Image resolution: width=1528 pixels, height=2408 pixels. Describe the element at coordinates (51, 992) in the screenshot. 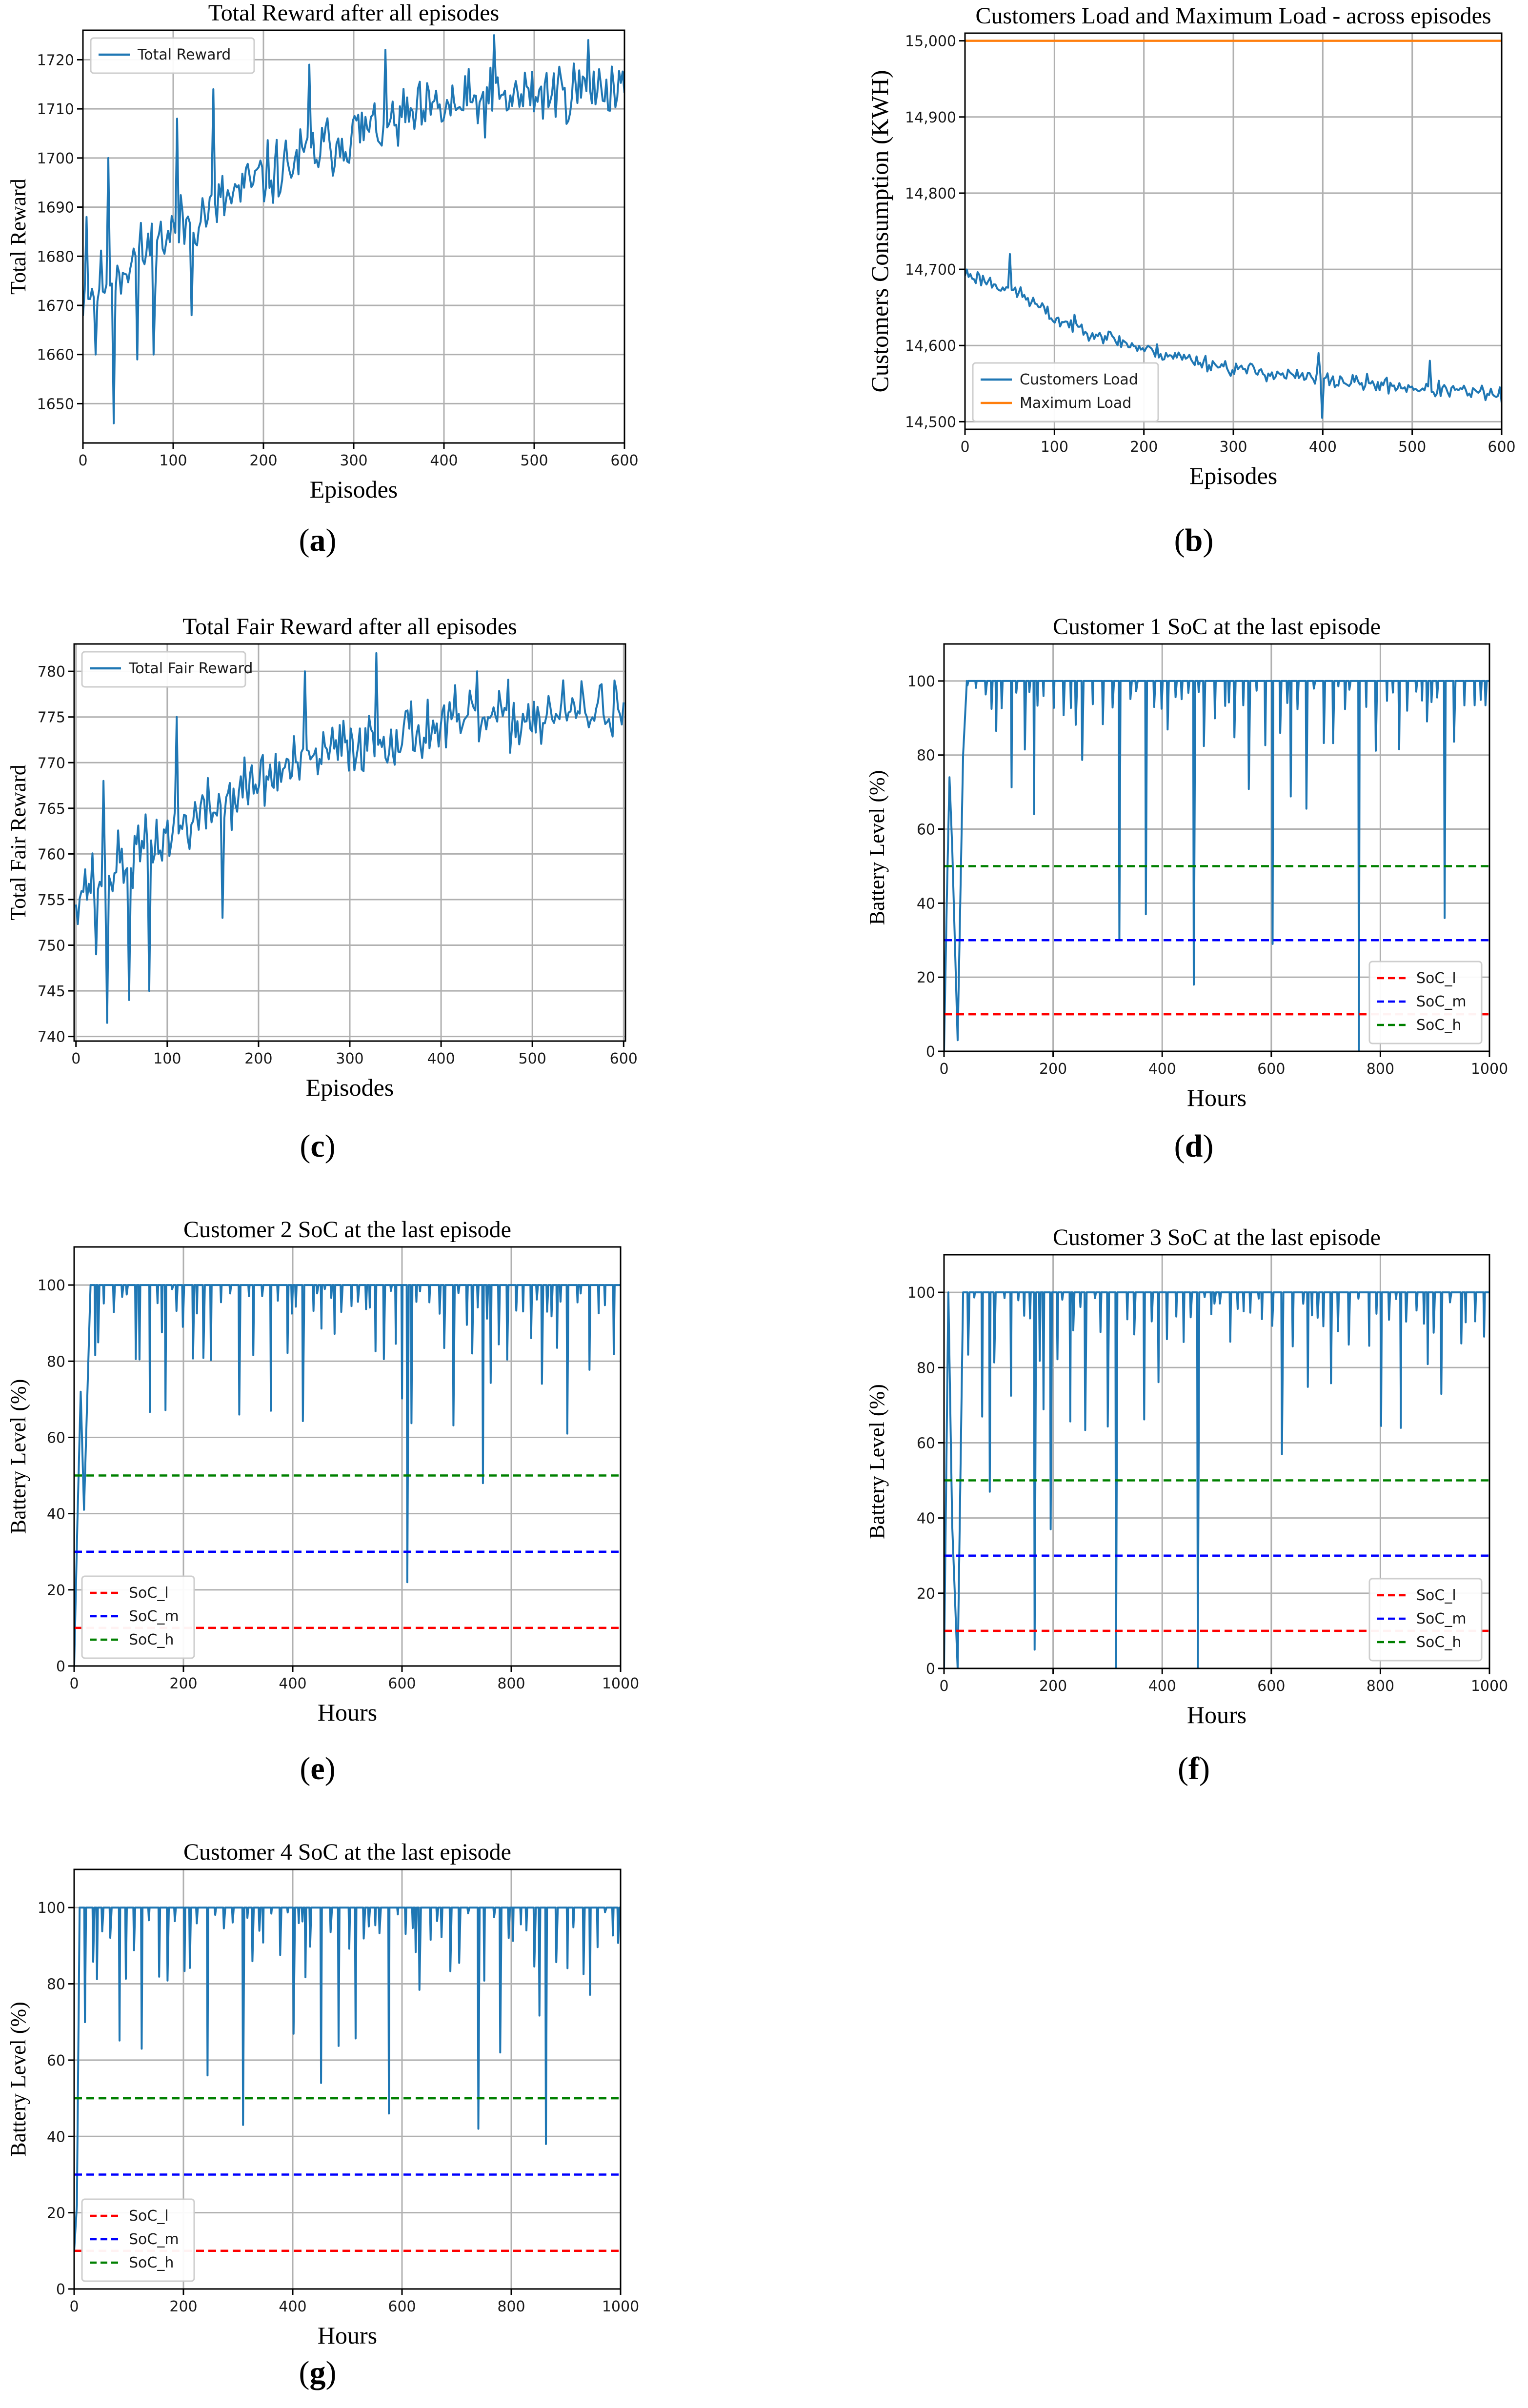

I see `y-tick-label: 745` at that location.